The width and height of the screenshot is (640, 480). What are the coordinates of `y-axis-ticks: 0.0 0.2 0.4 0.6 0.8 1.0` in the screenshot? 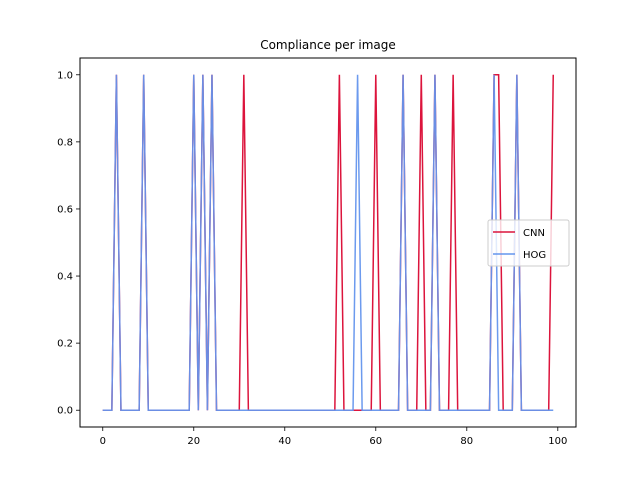 It's located at (68, 243).